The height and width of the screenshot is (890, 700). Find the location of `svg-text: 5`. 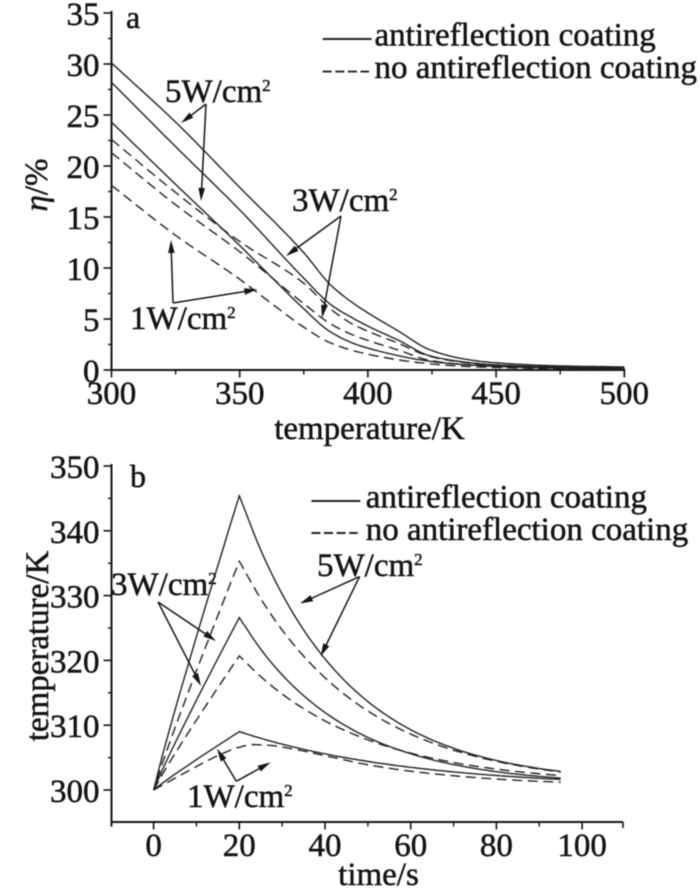

svg-text: 5 is located at coordinates (91, 321).